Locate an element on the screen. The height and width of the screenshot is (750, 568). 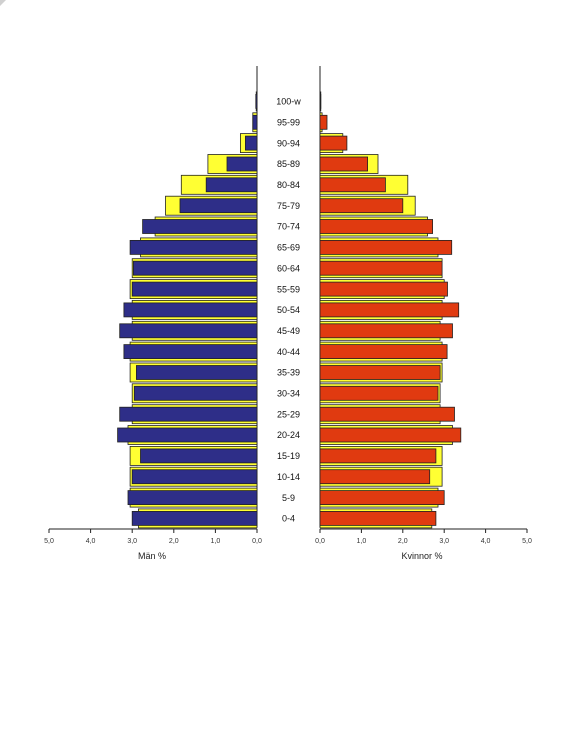
male-bars is located at coordinates (187, 310).